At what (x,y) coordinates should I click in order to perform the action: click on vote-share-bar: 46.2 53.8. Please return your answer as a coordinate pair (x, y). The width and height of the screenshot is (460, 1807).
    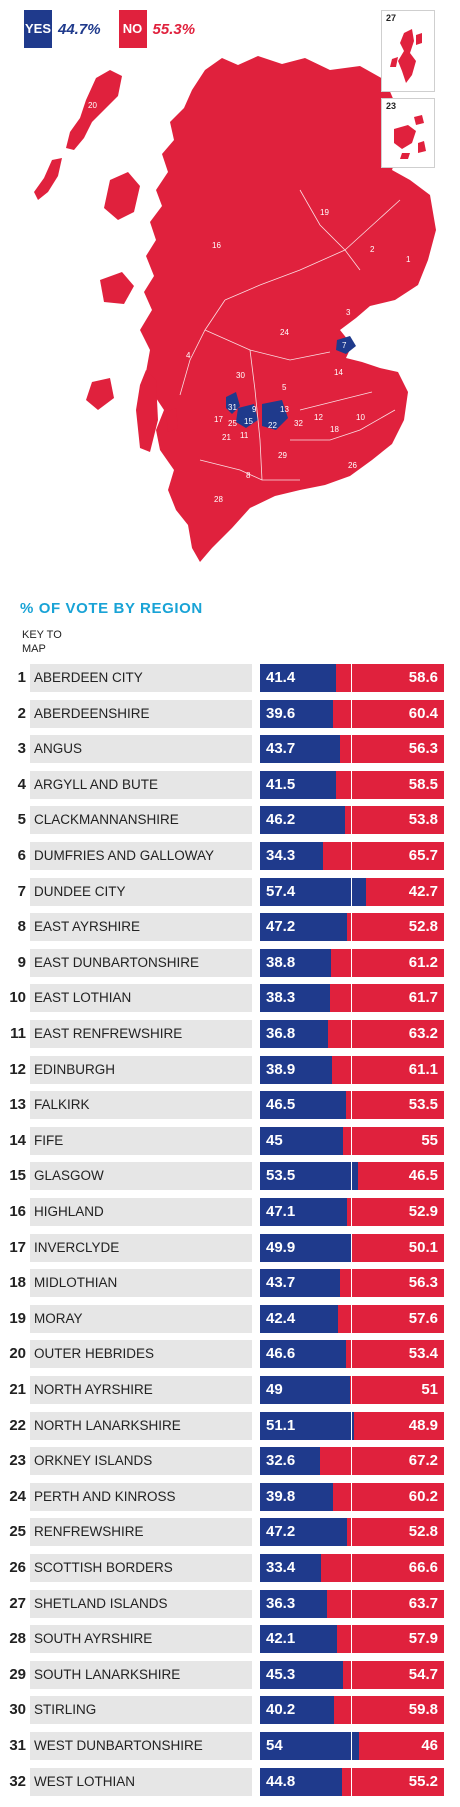
    Looking at the image, I should click on (352, 820).